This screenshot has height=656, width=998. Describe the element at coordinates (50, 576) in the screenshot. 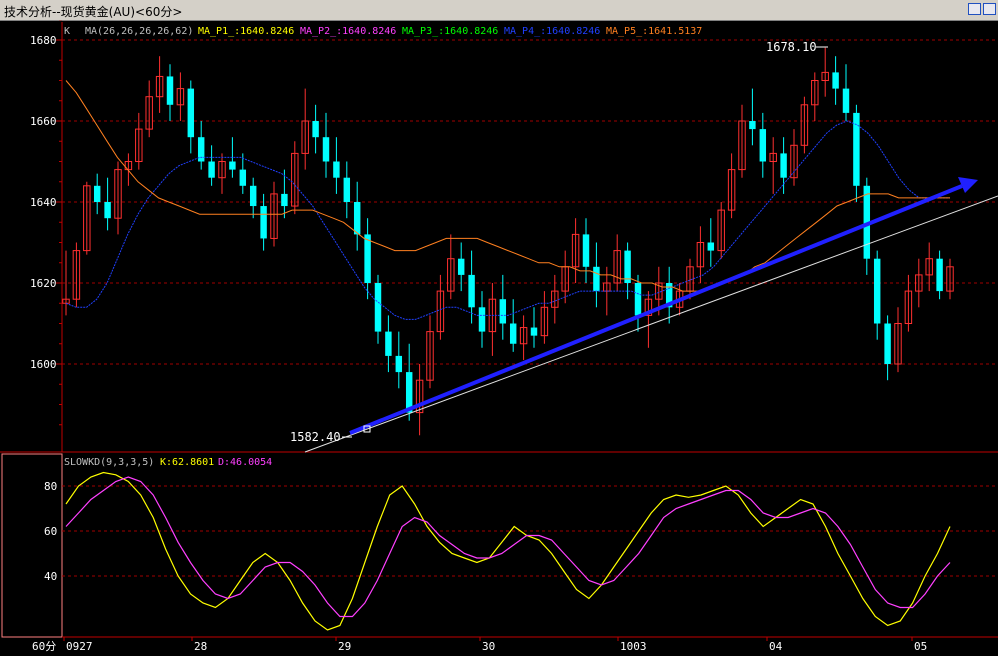

I see `sub-y-tick-label: 40` at that location.